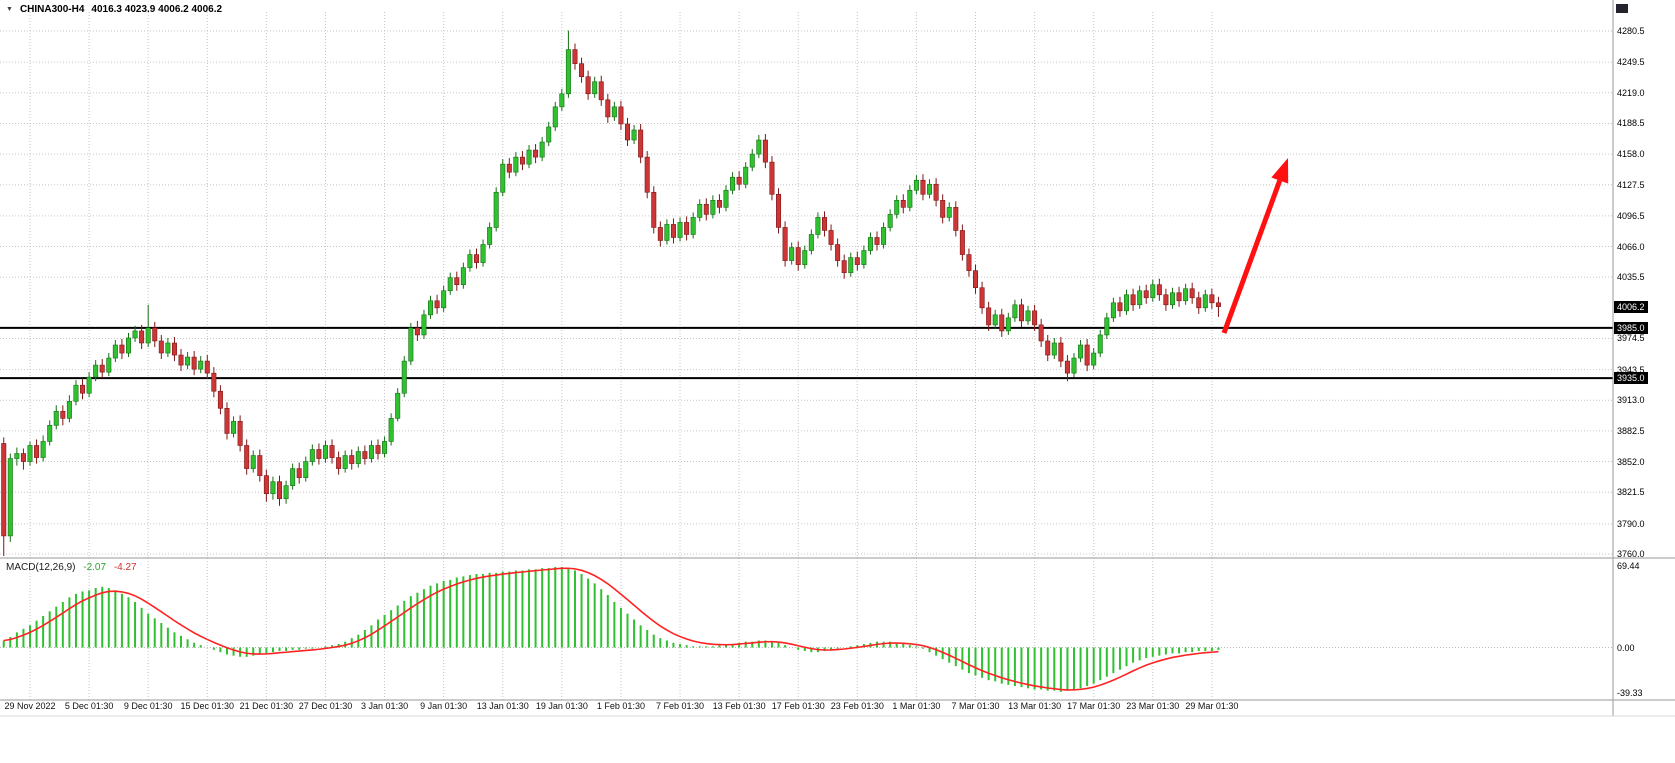  What do you see at coordinates (1631, 277) in the screenshot?
I see `price-tick-label: 4035.5` at bounding box center [1631, 277].